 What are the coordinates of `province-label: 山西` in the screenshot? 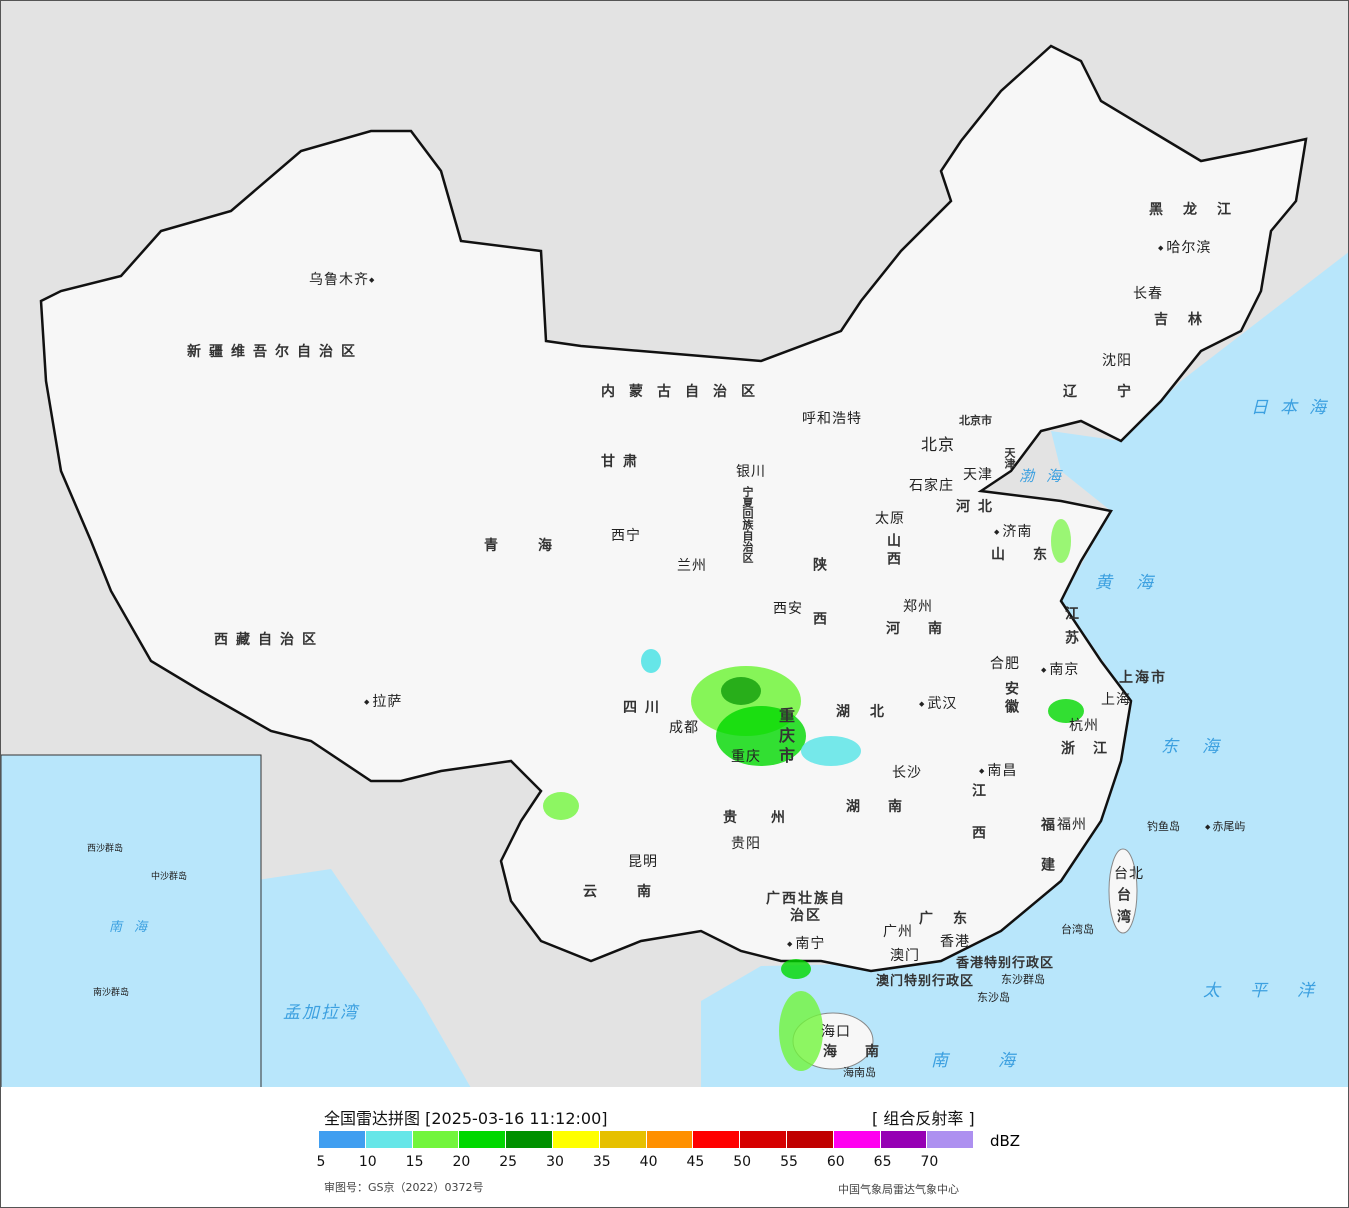 It's located at (893, 551).